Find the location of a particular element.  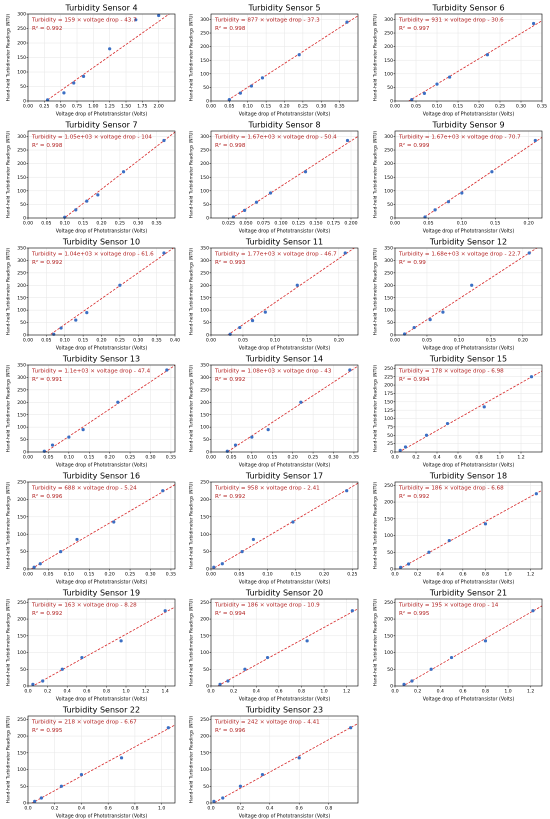

r-squared: R² = 0.991 is located at coordinates (47, 379).